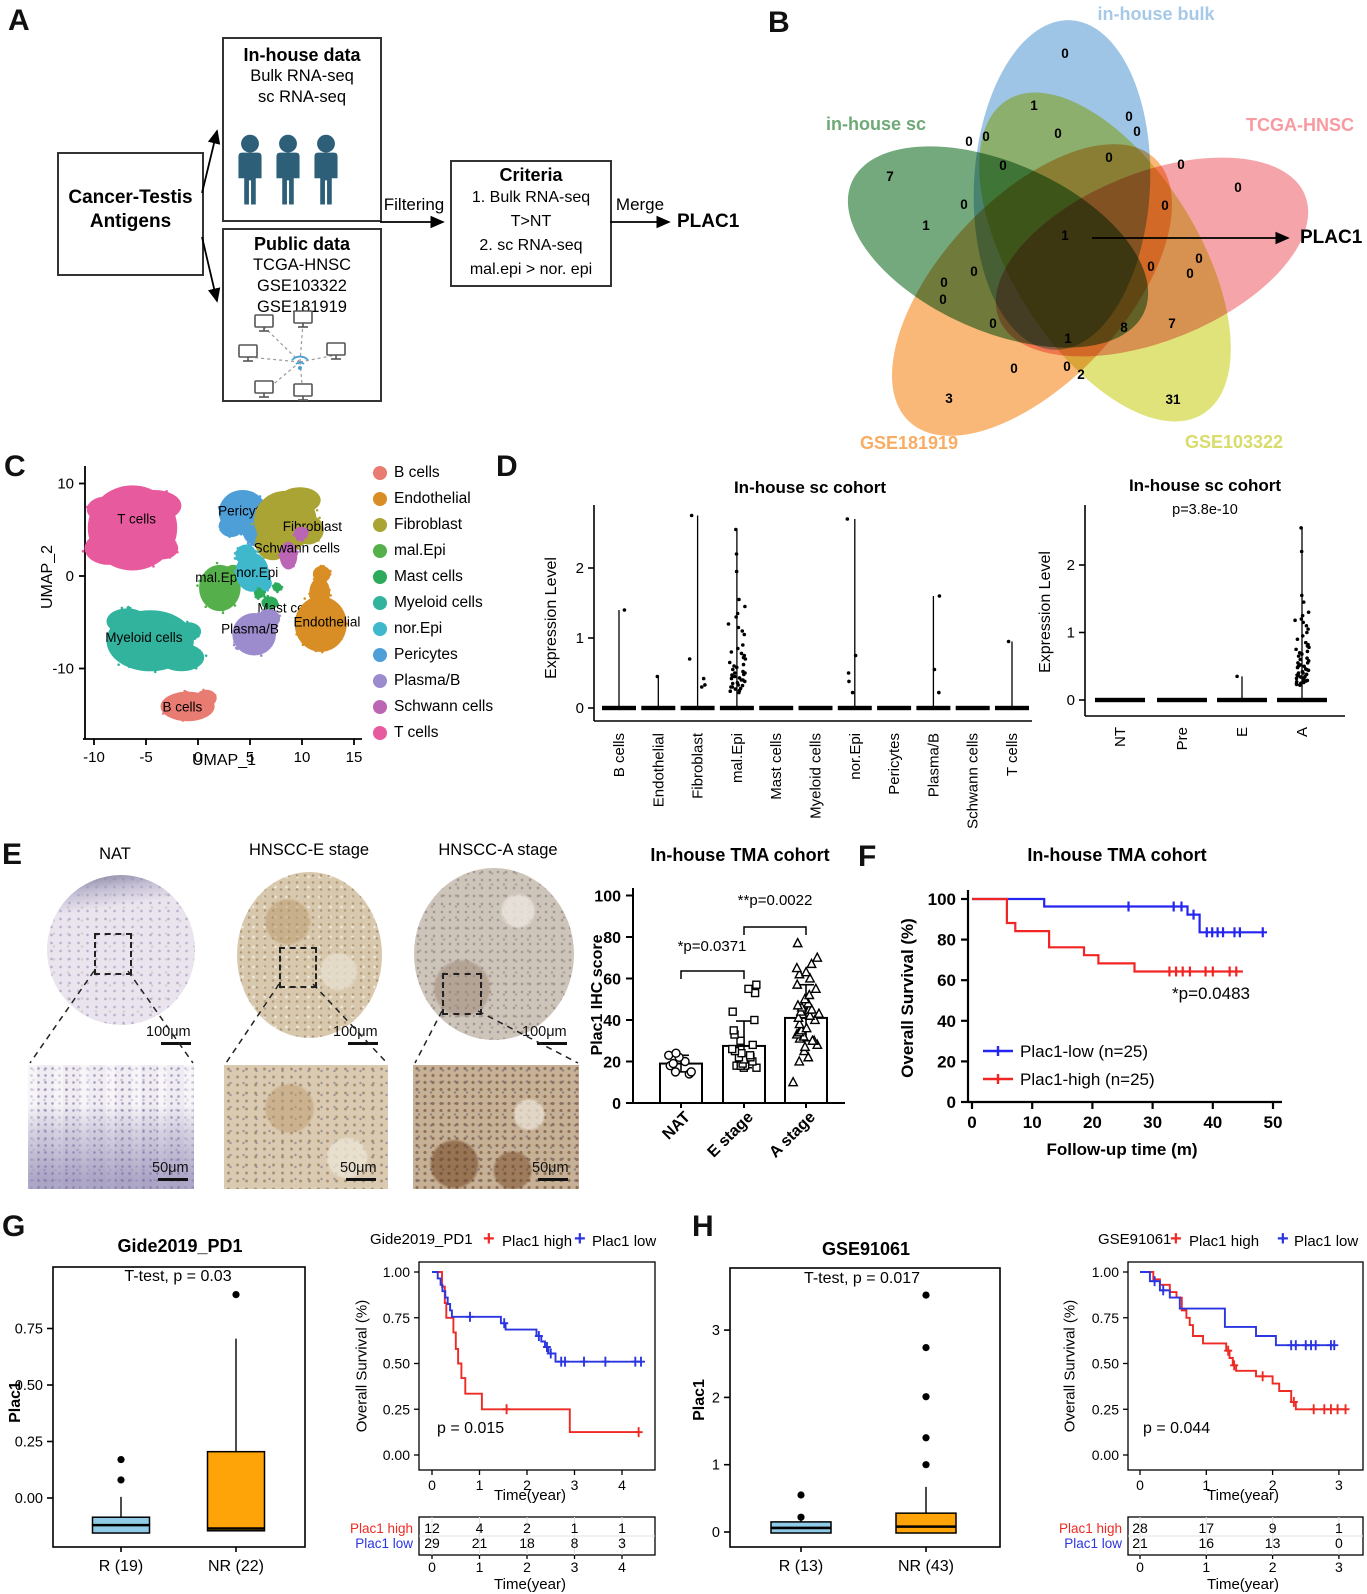  What do you see at coordinates (496, 1127) in the screenshot?
I see `ihc-zoom-a-stage` at bounding box center [496, 1127].